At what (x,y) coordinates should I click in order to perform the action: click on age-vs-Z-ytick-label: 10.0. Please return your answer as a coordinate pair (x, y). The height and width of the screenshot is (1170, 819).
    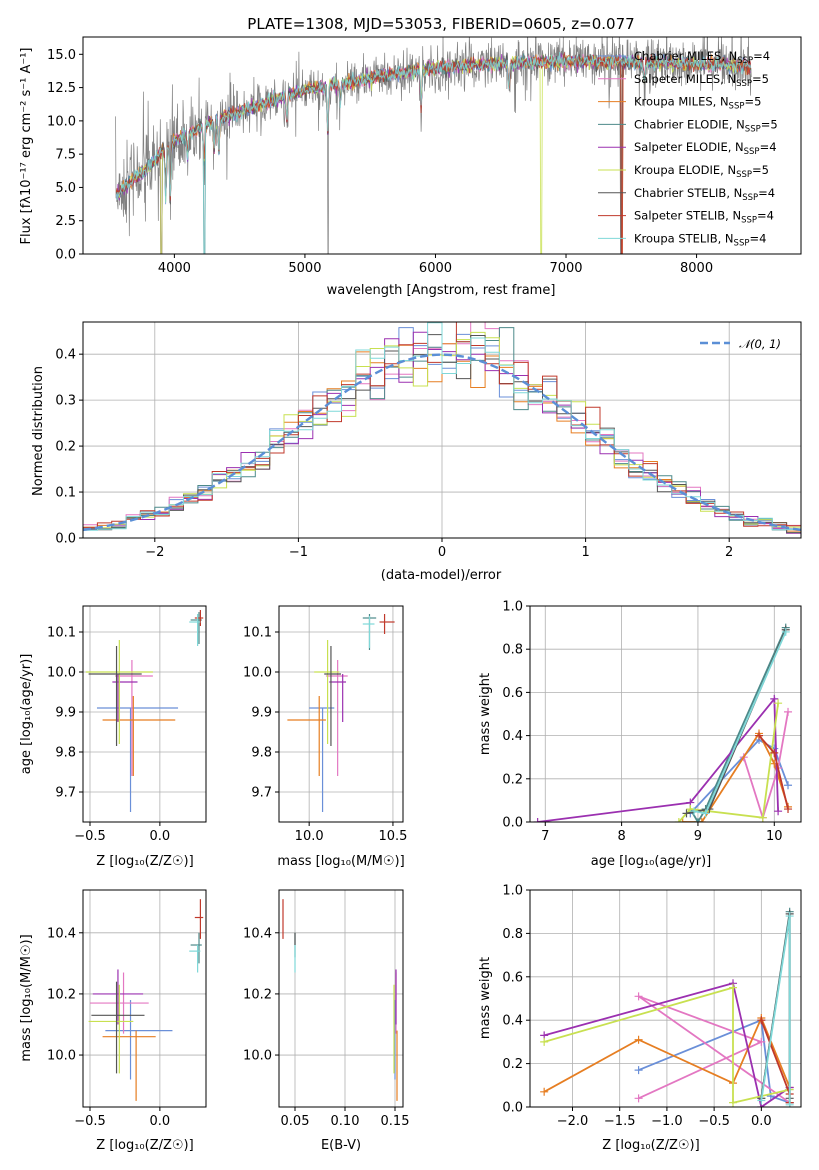
    Looking at the image, I should click on (61, 673).